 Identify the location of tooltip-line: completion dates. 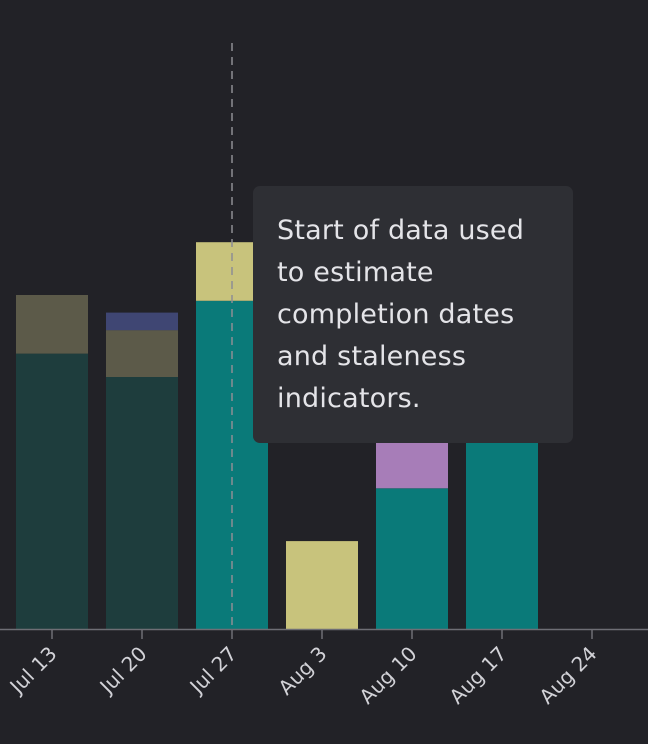
(396, 314).